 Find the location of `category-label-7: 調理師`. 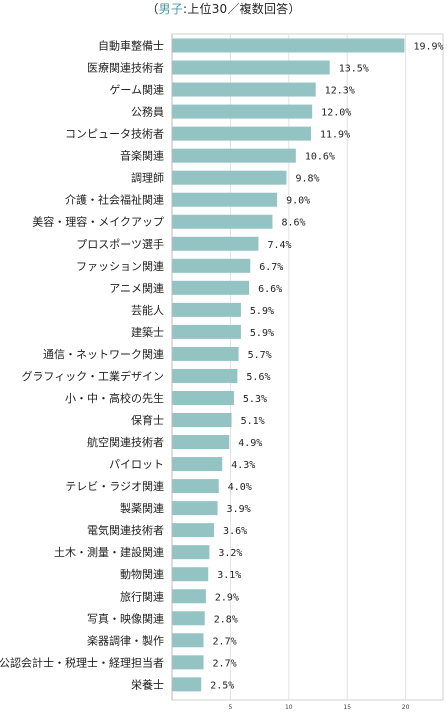

category-label-7: 調理師 is located at coordinates (147, 178).